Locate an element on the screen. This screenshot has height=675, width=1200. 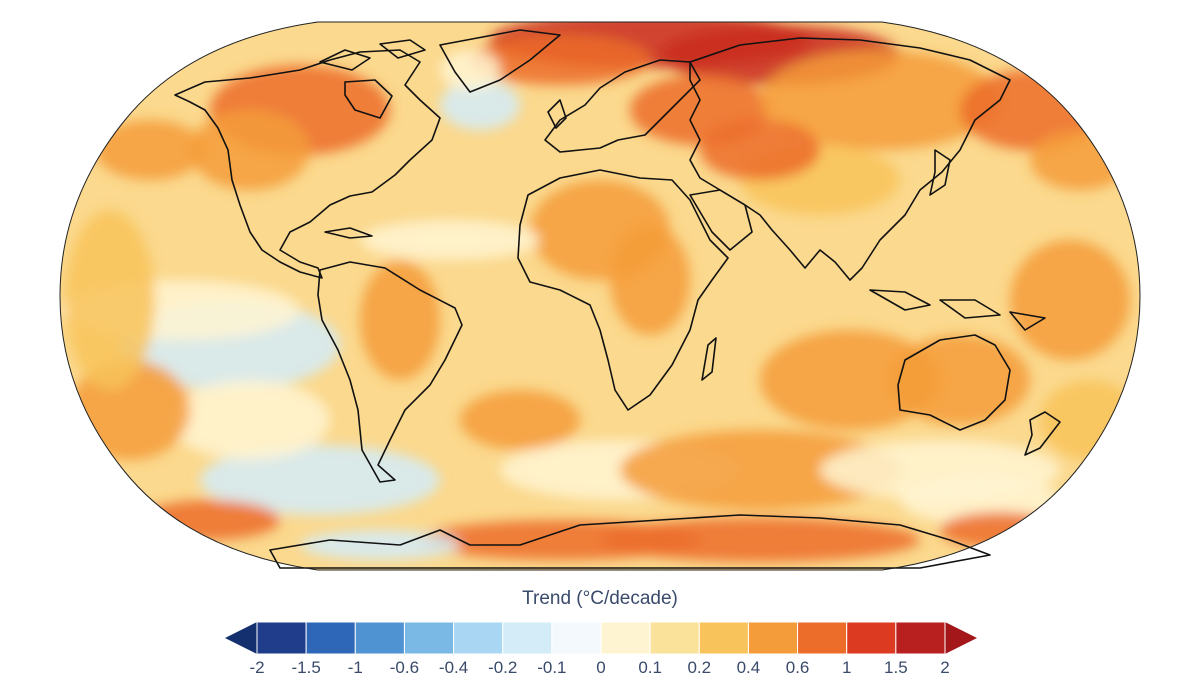
colorbar-tick-label: -0.1 is located at coordinates (551, 666).